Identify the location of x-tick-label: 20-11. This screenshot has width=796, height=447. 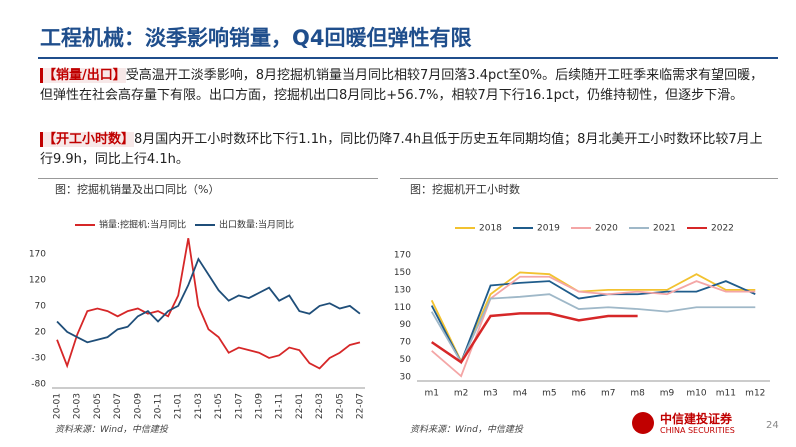
(159, 406).